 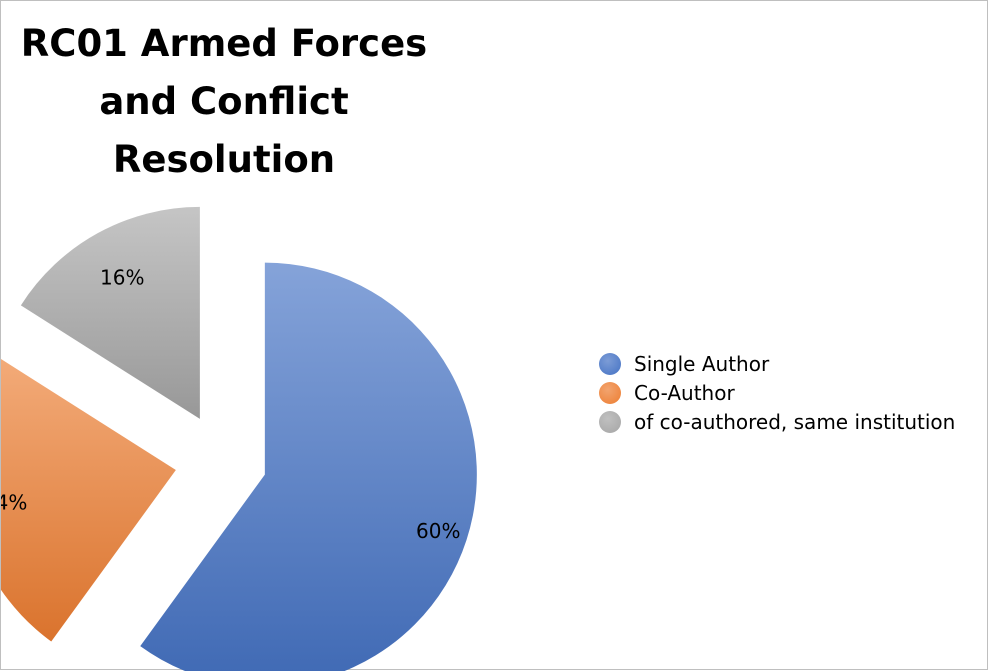 I want to click on slice-label-of-co-authored-same-institution: 16%, so click(x=122, y=278).